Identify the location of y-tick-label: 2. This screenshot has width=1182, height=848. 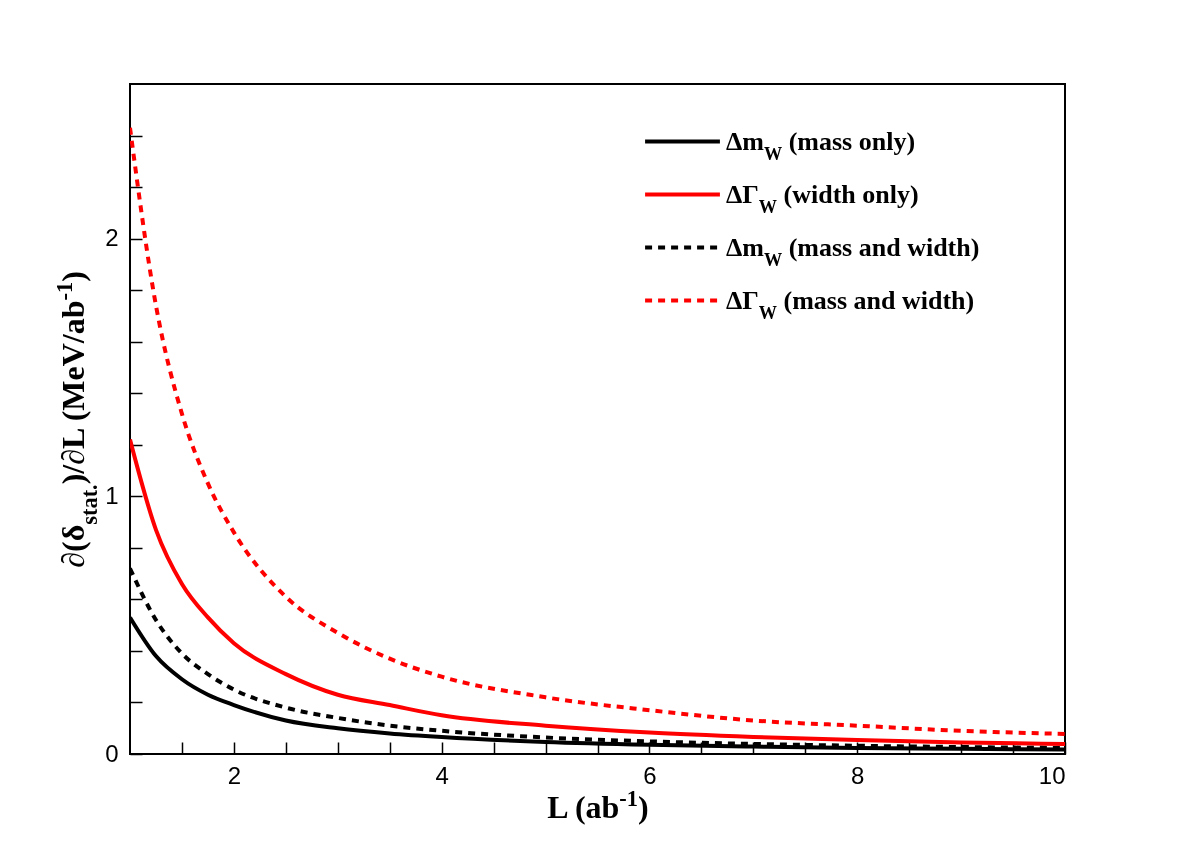
(112, 238).